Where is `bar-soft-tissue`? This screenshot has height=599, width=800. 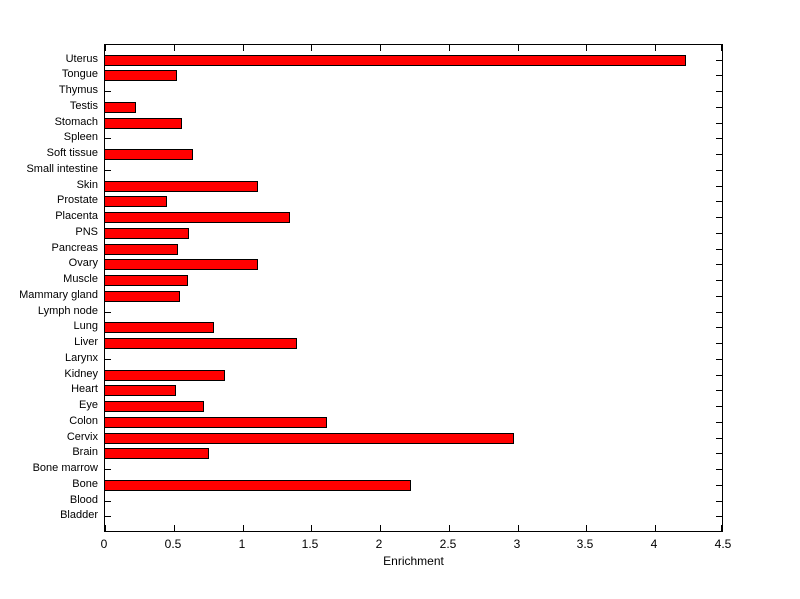 bar-soft-tissue is located at coordinates (148, 154).